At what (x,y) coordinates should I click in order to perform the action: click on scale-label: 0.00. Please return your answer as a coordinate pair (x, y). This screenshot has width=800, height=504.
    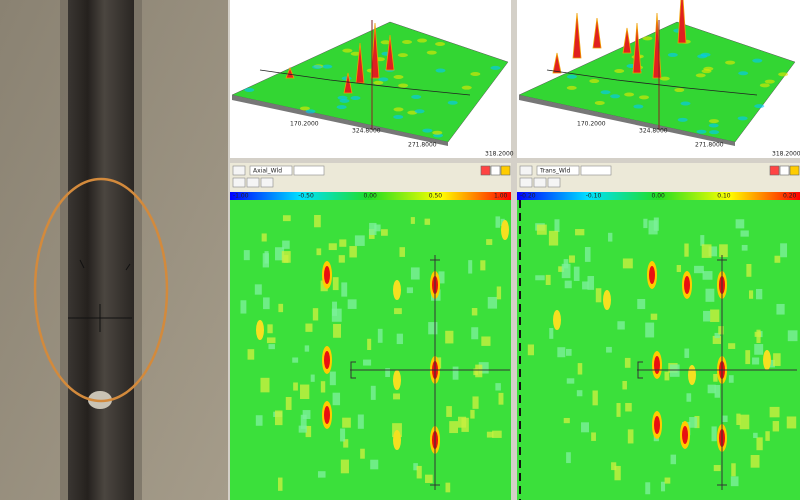
    Looking at the image, I should click on (371, 196).